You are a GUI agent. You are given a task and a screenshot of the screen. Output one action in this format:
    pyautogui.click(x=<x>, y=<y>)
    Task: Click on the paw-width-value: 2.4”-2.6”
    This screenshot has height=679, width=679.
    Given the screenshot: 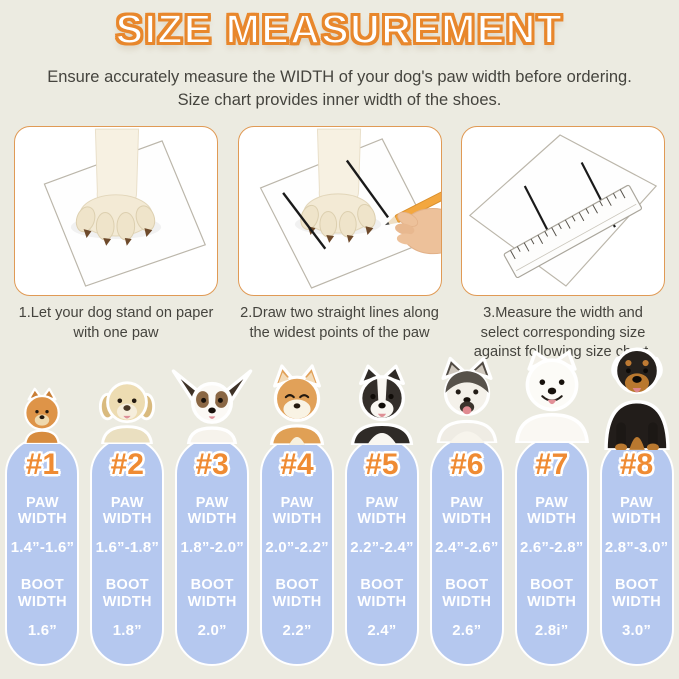 What is the action you would take?
    pyautogui.click(x=467, y=548)
    